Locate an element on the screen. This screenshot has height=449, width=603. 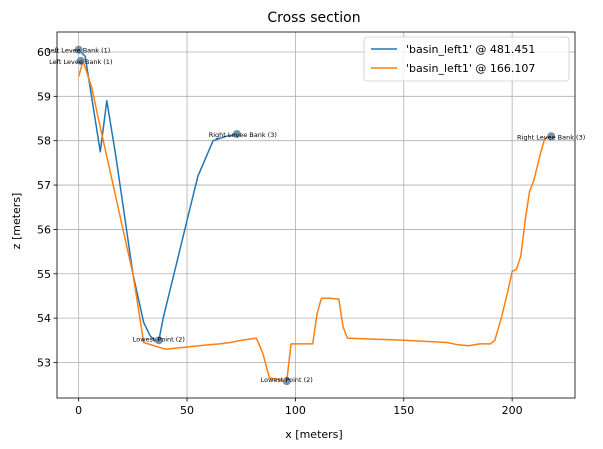
x-axis-label: x [meters] is located at coordinates (313, 434).